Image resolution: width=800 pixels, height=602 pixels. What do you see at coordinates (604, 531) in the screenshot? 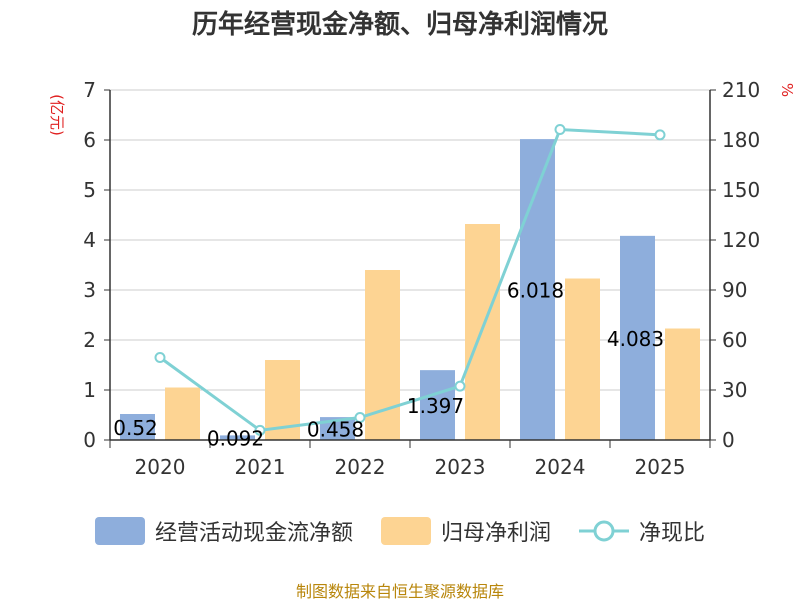
I see `legend-swatch-ratio` at bounding box center [604, 531].